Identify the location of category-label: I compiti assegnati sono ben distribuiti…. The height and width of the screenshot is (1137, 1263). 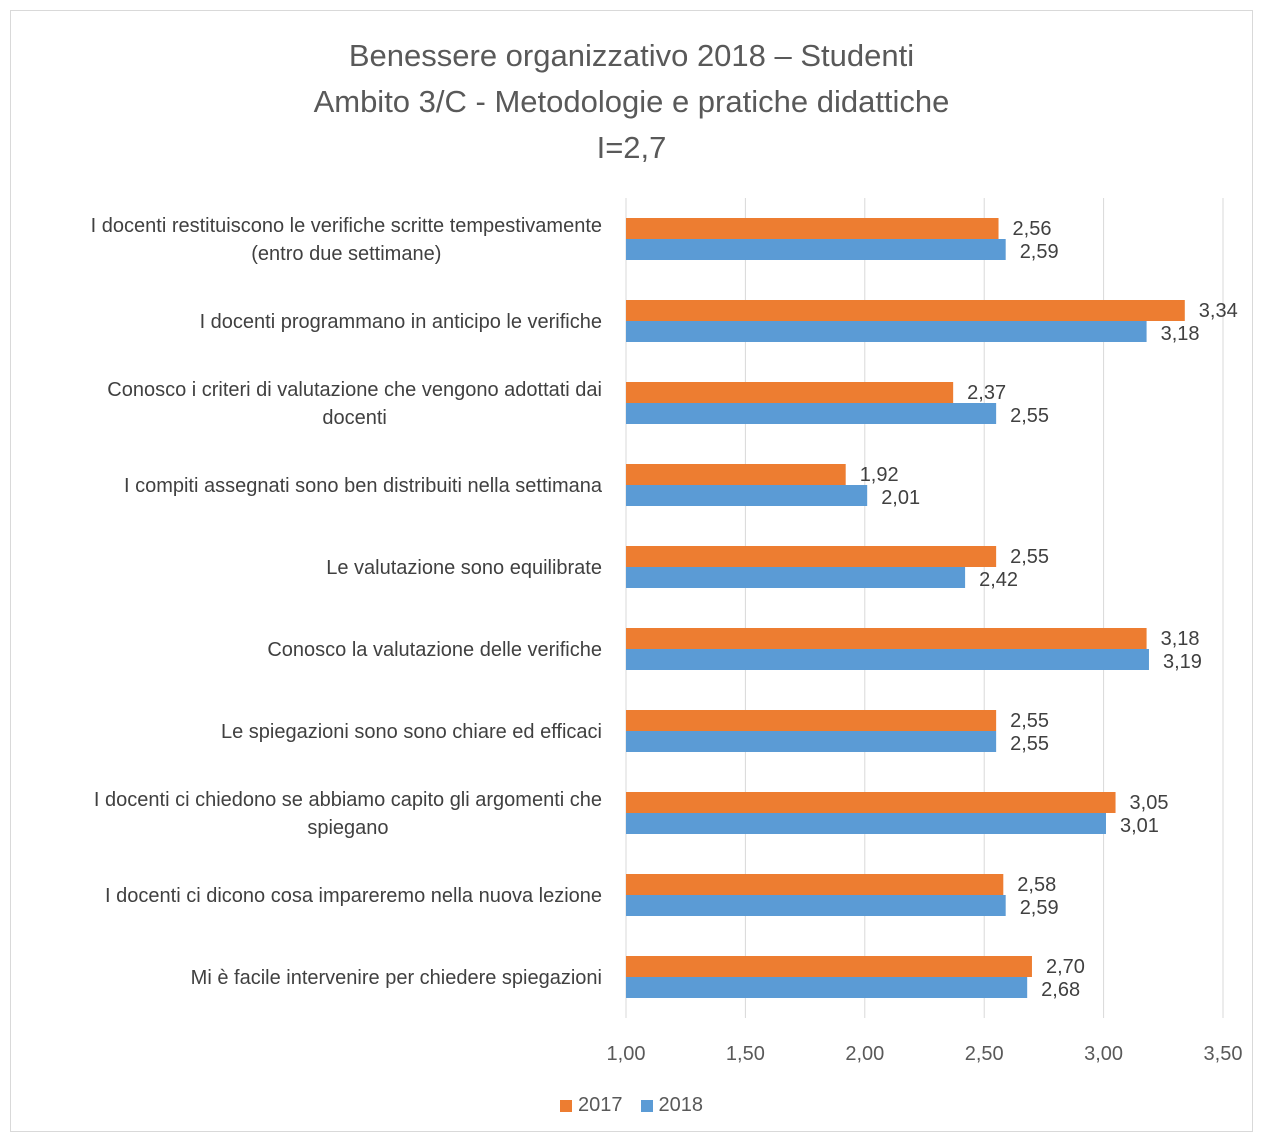
(363, 486).